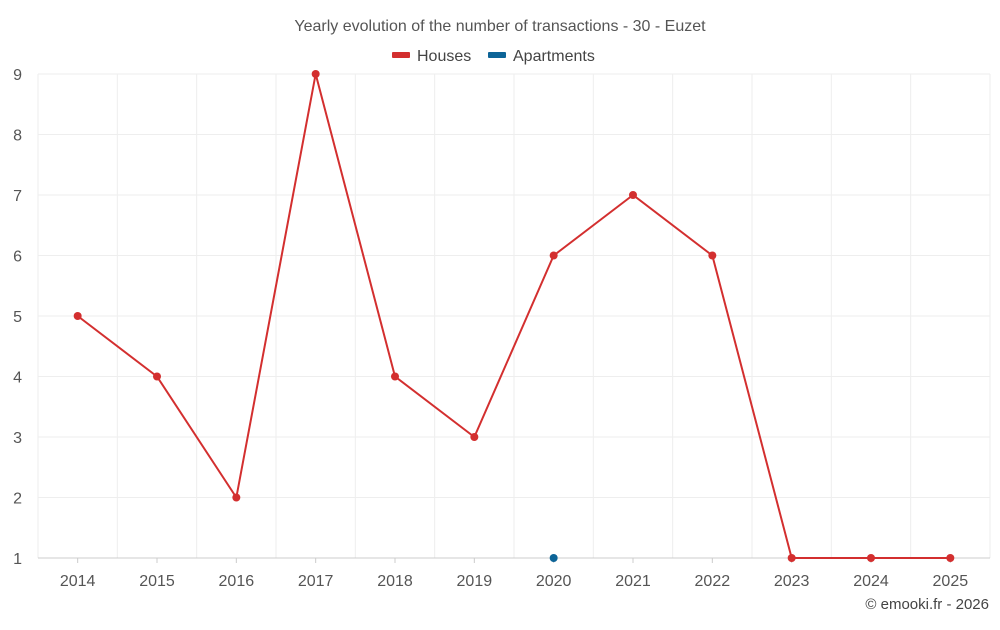 Image resolution: width=1000 pixels, height=630 pixels. I want to click on data-point-houses-2020, so click(553, 255).